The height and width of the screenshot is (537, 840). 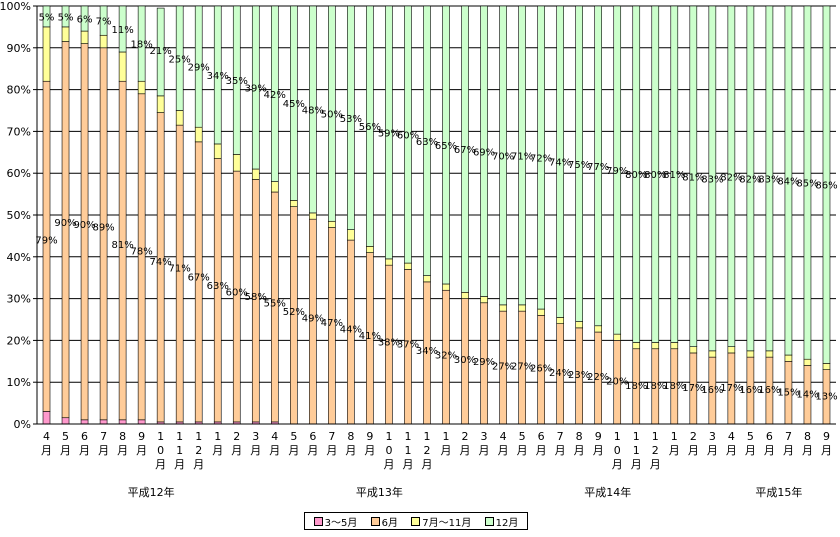 What do you see at coordinates (579, 165) in the screenshot?
I see `data-label-december: 75%` at bounding box center [579, 165].